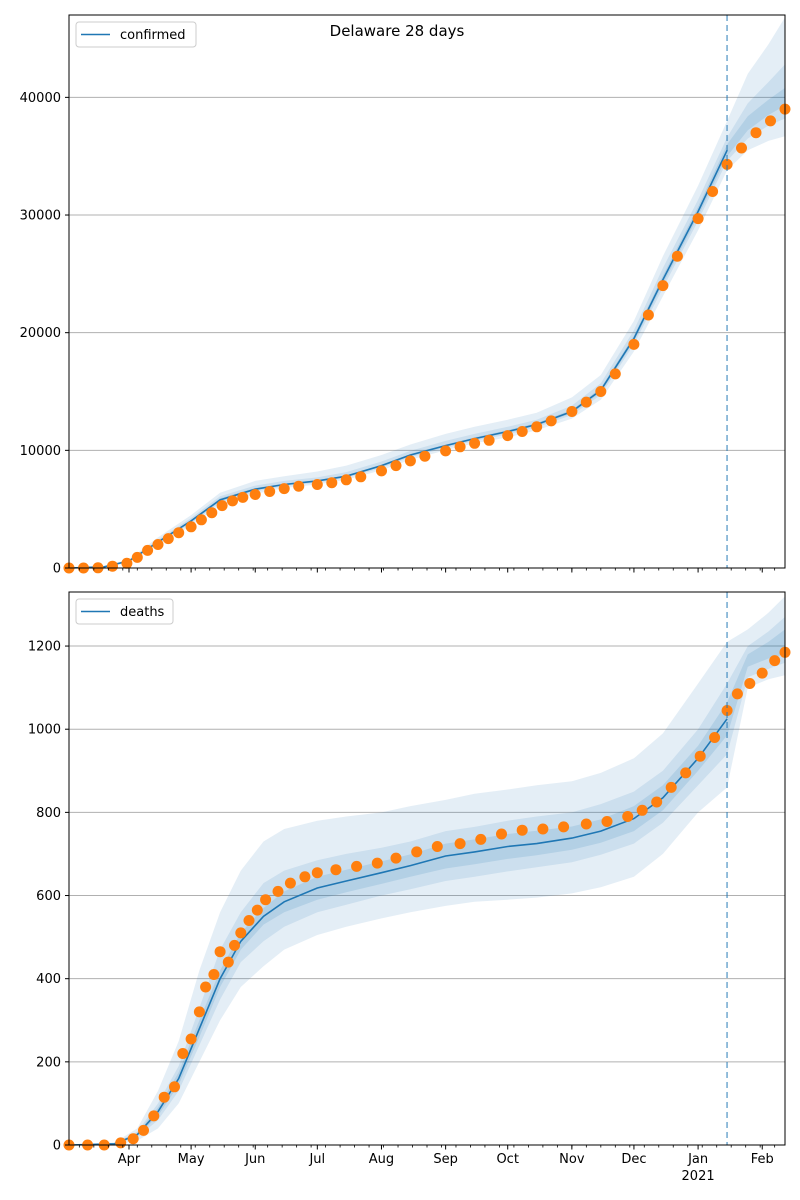 The height and width of the screenshot is (1200, 800). Describe the element at coordinates (142, 612) in the screenshot. I see `legend-label: deaths` at that location.